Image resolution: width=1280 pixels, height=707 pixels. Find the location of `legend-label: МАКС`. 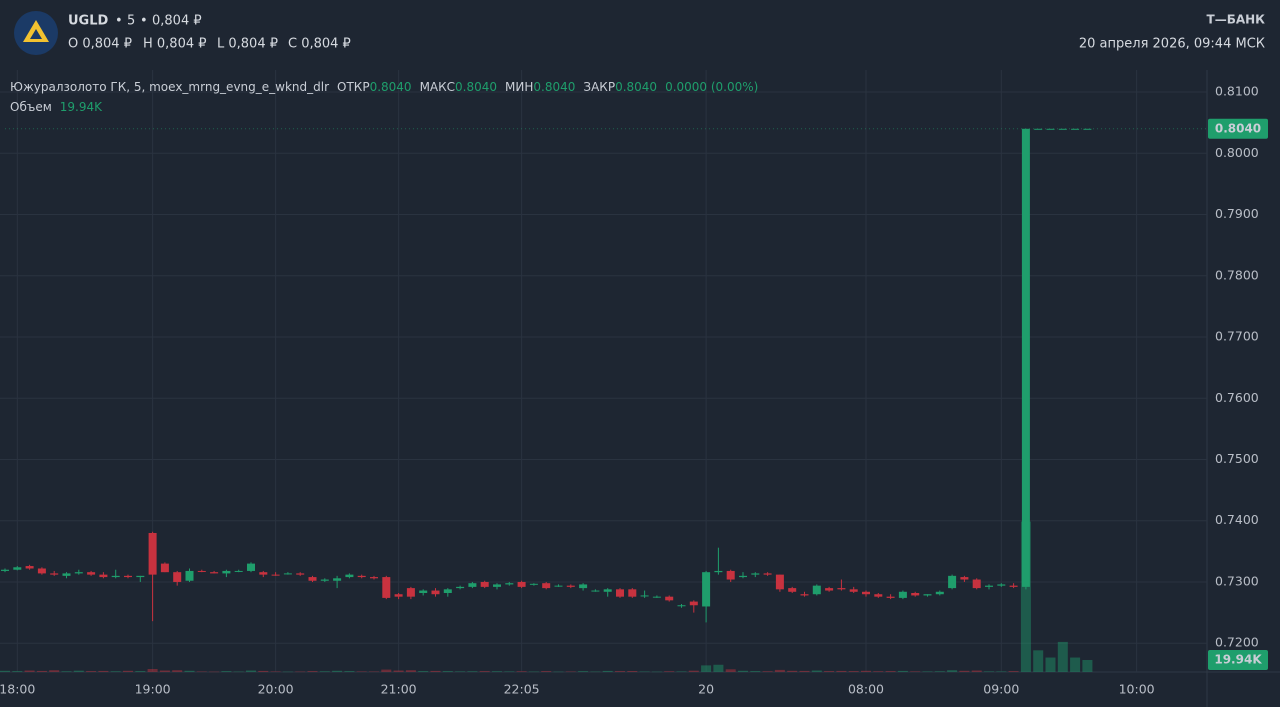

legend-label: МАКС is located at coordinates (437, 87).